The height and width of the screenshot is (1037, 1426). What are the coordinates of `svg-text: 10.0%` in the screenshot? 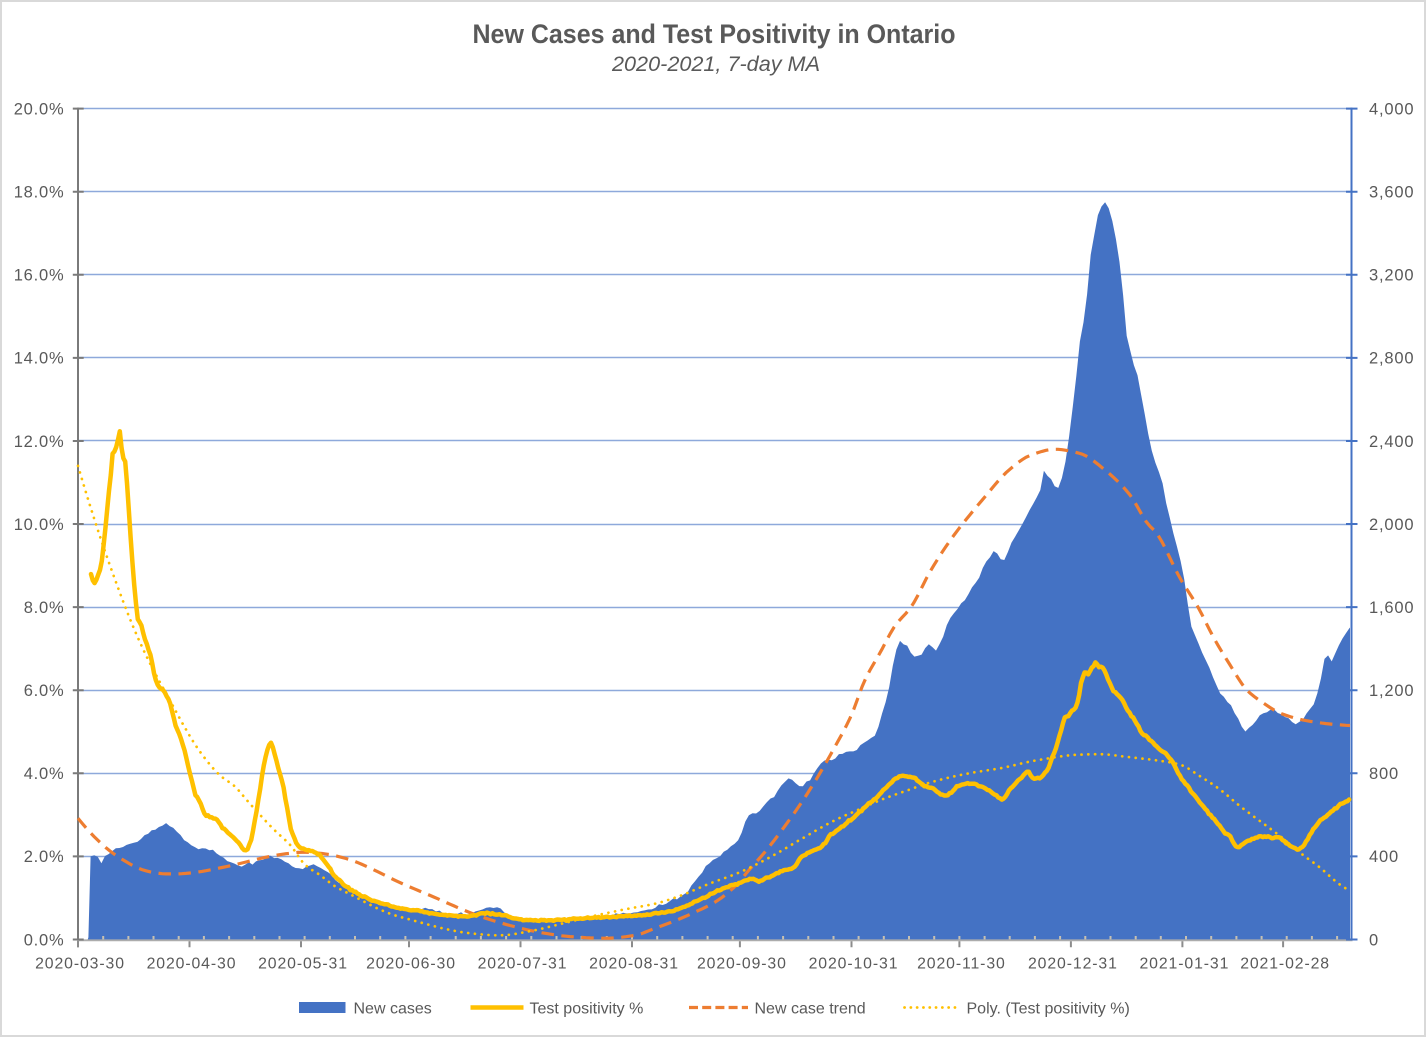 It's located at (39, 525).